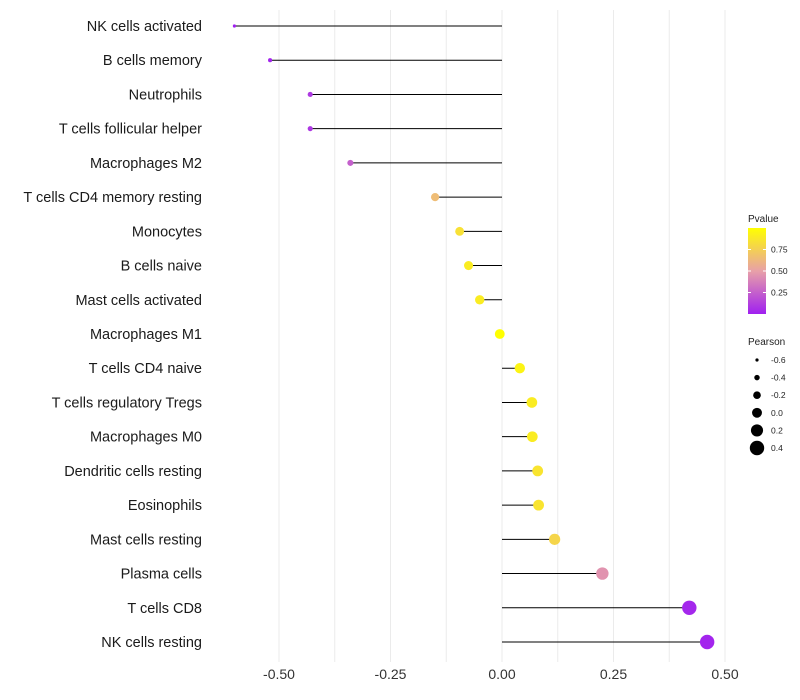 Image resolution: width=800 pixels, height=700 pixels. Describe the element at coordinates (779, 293) in the screenshot. I see `color-legend-label: 0.25` at that location.